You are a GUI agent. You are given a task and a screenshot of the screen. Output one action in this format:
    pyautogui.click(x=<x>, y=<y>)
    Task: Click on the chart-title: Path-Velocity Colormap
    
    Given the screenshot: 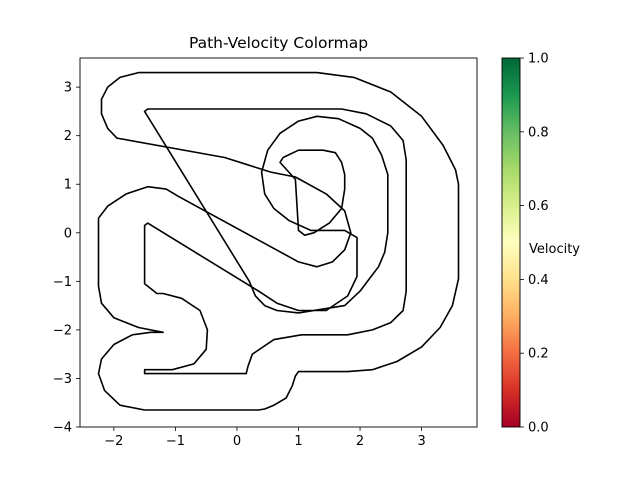 What is the action you would take?
    pyautogui.click(x=278, y=43)
    